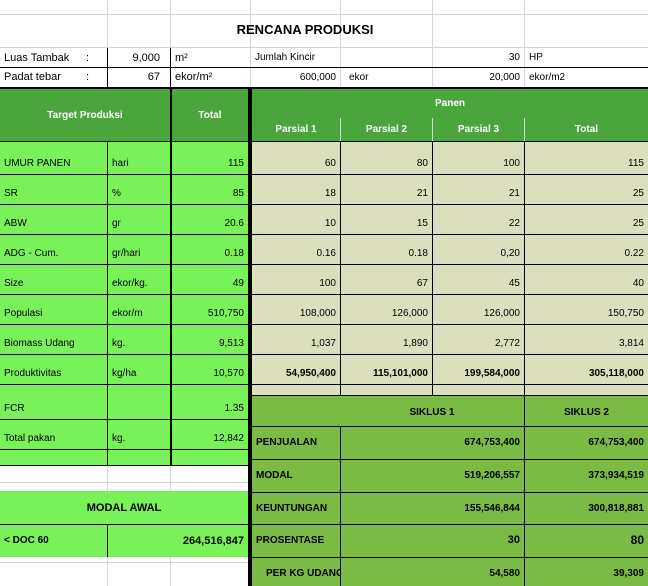  Describe the element at coordinates (631, 343) in the screenshot. I see `row-panen-total: 3,814` at that location.